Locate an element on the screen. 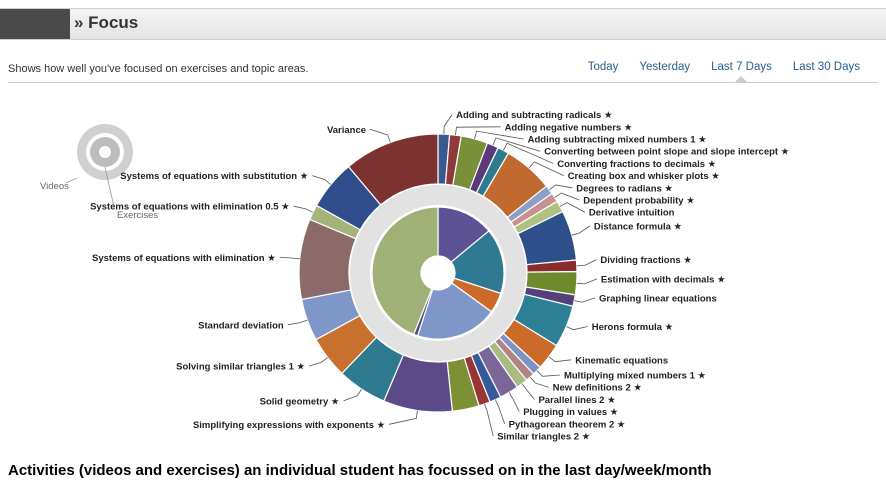  legend-videos-label: Videos is located at coordinates (54, 186).